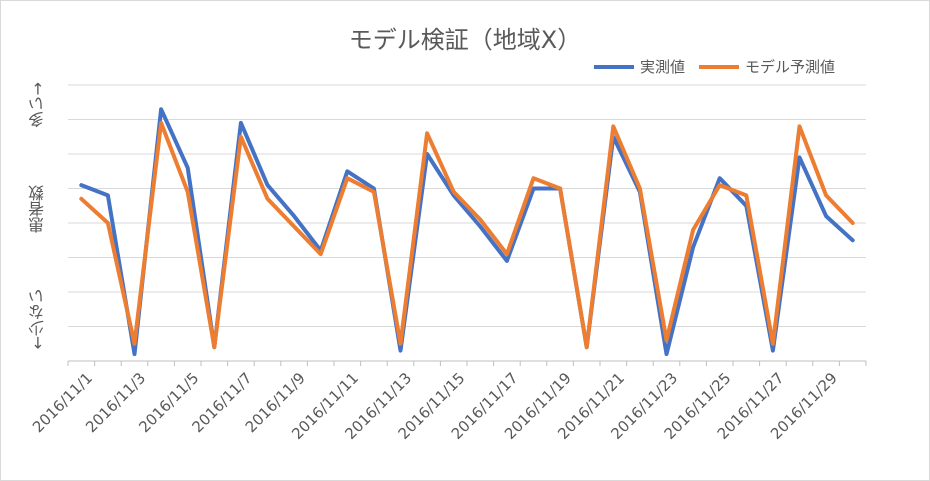 The width and height of the screenshot is (930, 481). I want to click on legend: 実測値 モデル予測値, so click(721, 66).